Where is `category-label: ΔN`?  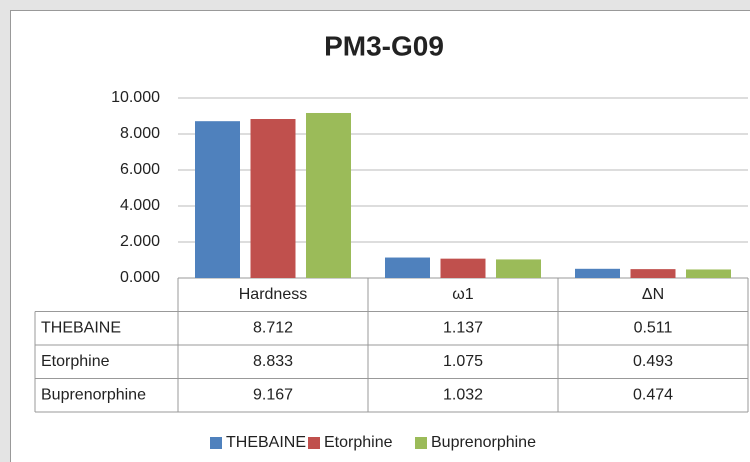 category-label: ΔN is located at coordinates (653, 294).